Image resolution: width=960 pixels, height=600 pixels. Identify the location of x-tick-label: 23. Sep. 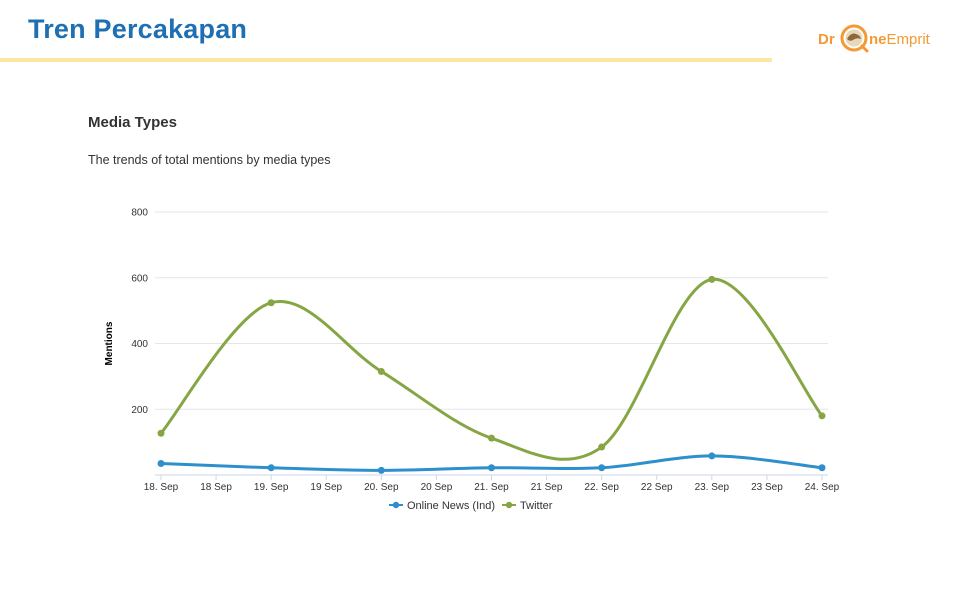
(712, 487).